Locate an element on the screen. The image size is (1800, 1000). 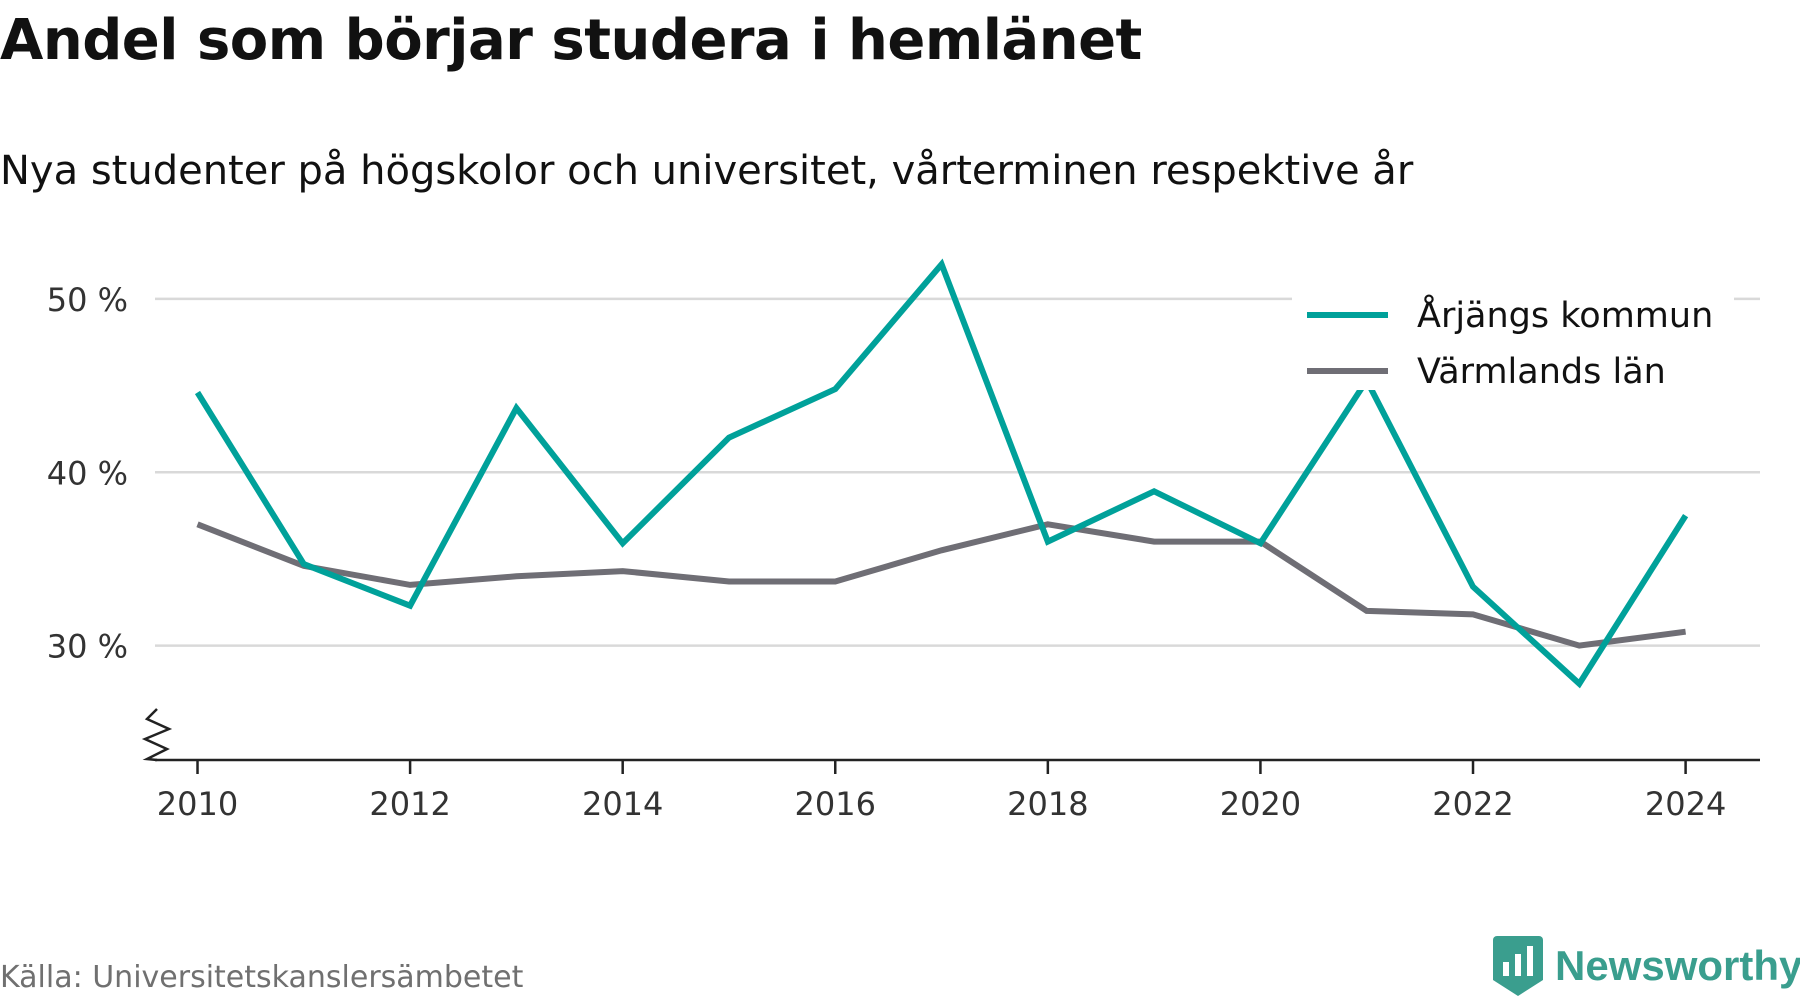
y-tick-label: 30 % is located at coordinates (87, 647).